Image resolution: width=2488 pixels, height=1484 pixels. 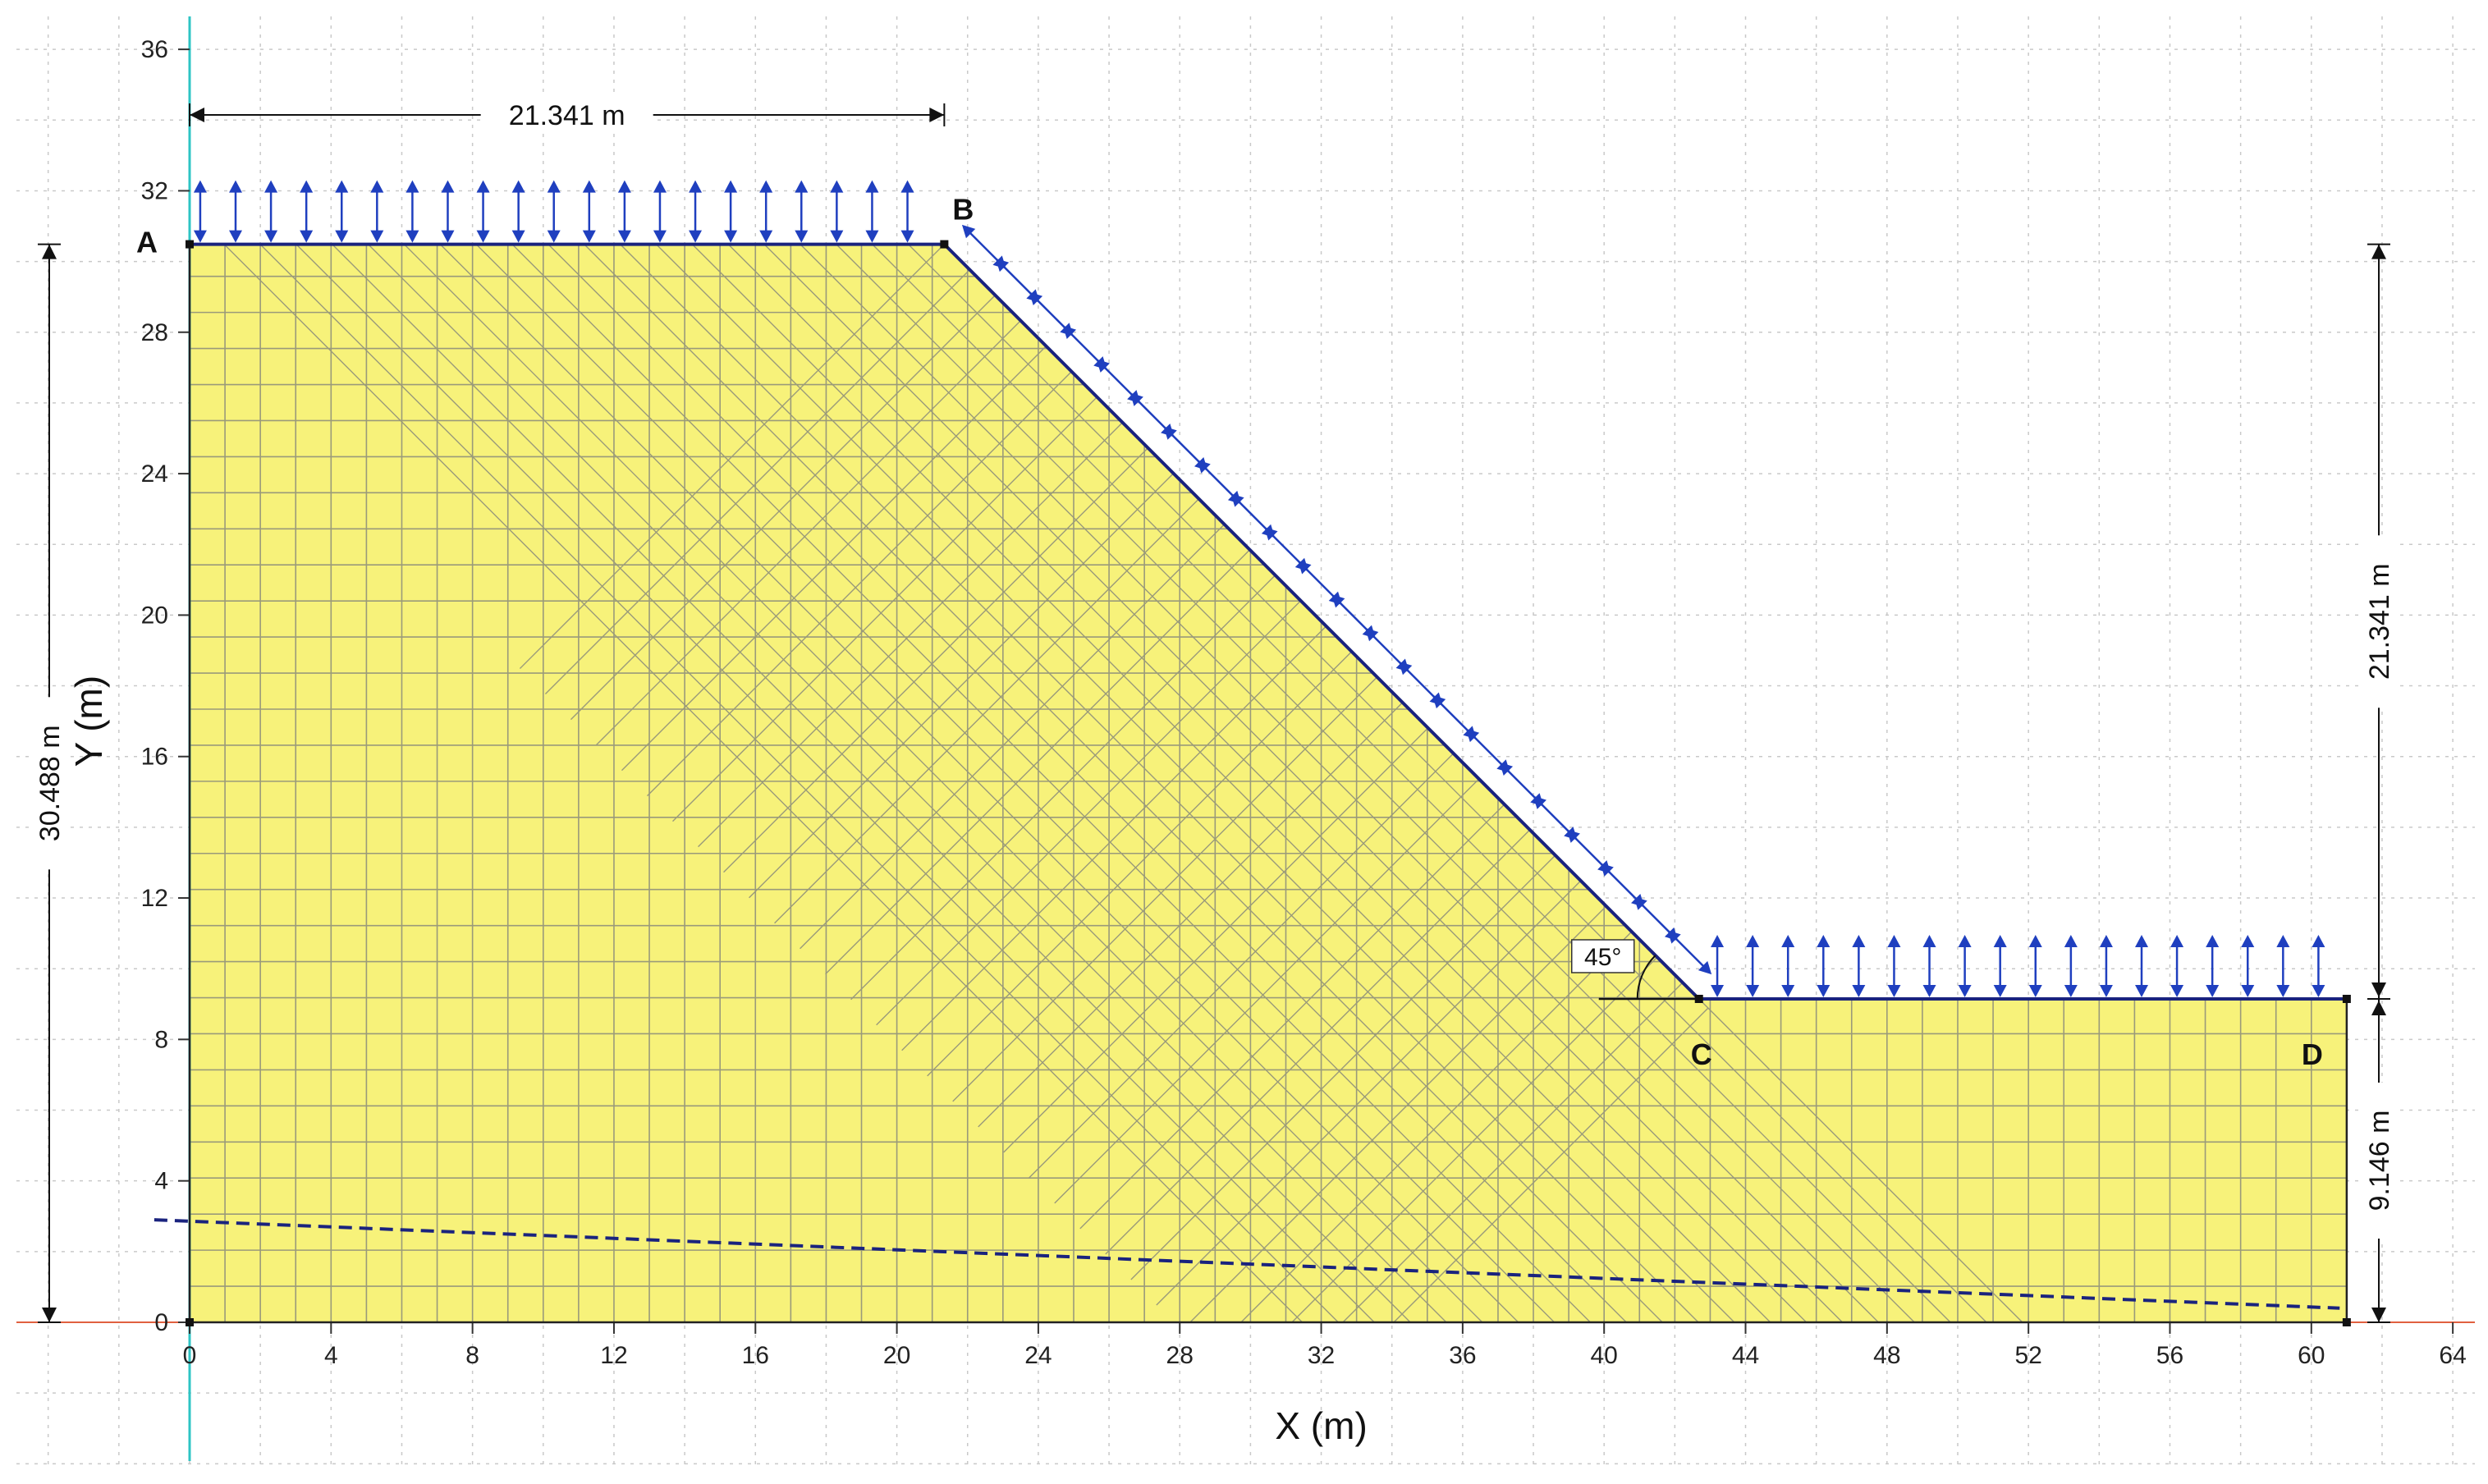 I want to click on right-upper-dimension: 21.341 m, so click(x=2379, y=621).